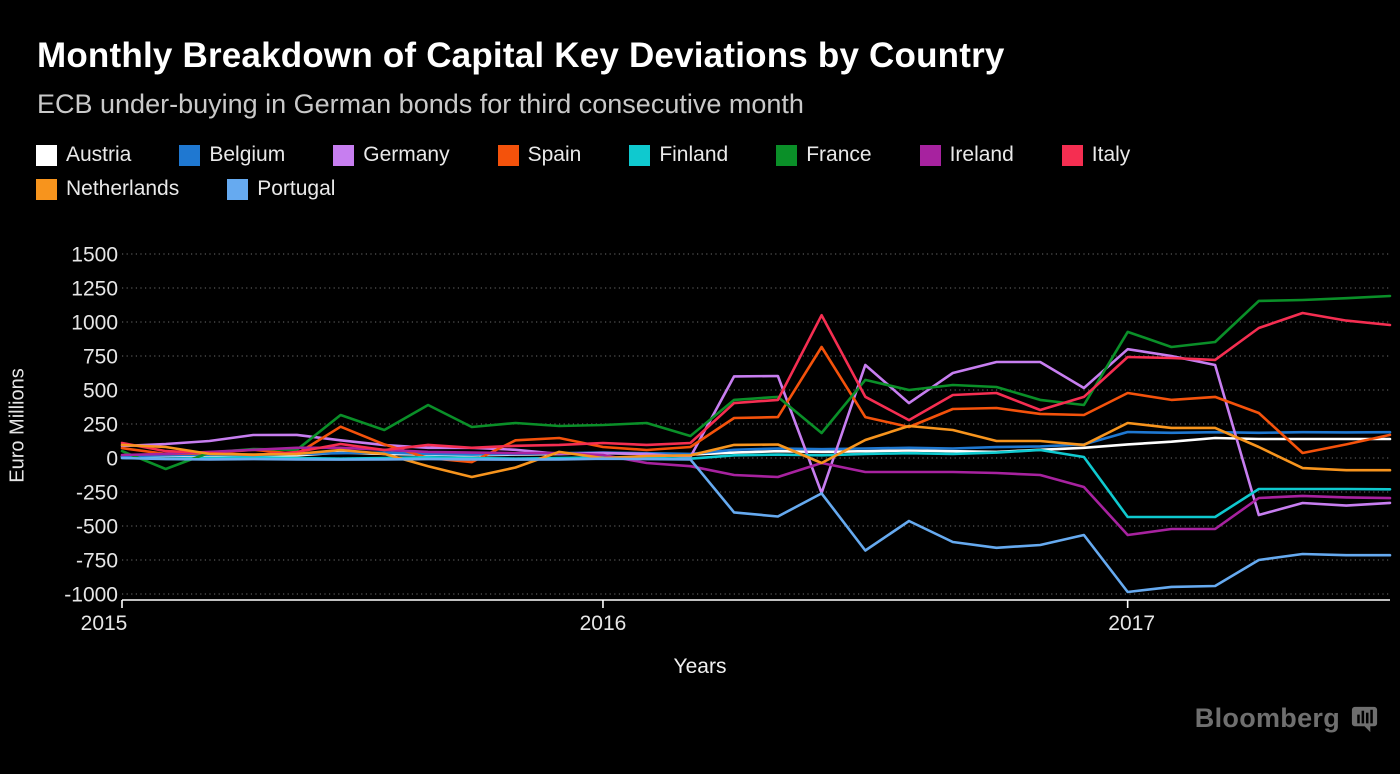 This screenshot has width=1400, height=774. Describe the element at coordinates (344, 155) in the screenshot. I see `legend-swatch-germany` at that location.